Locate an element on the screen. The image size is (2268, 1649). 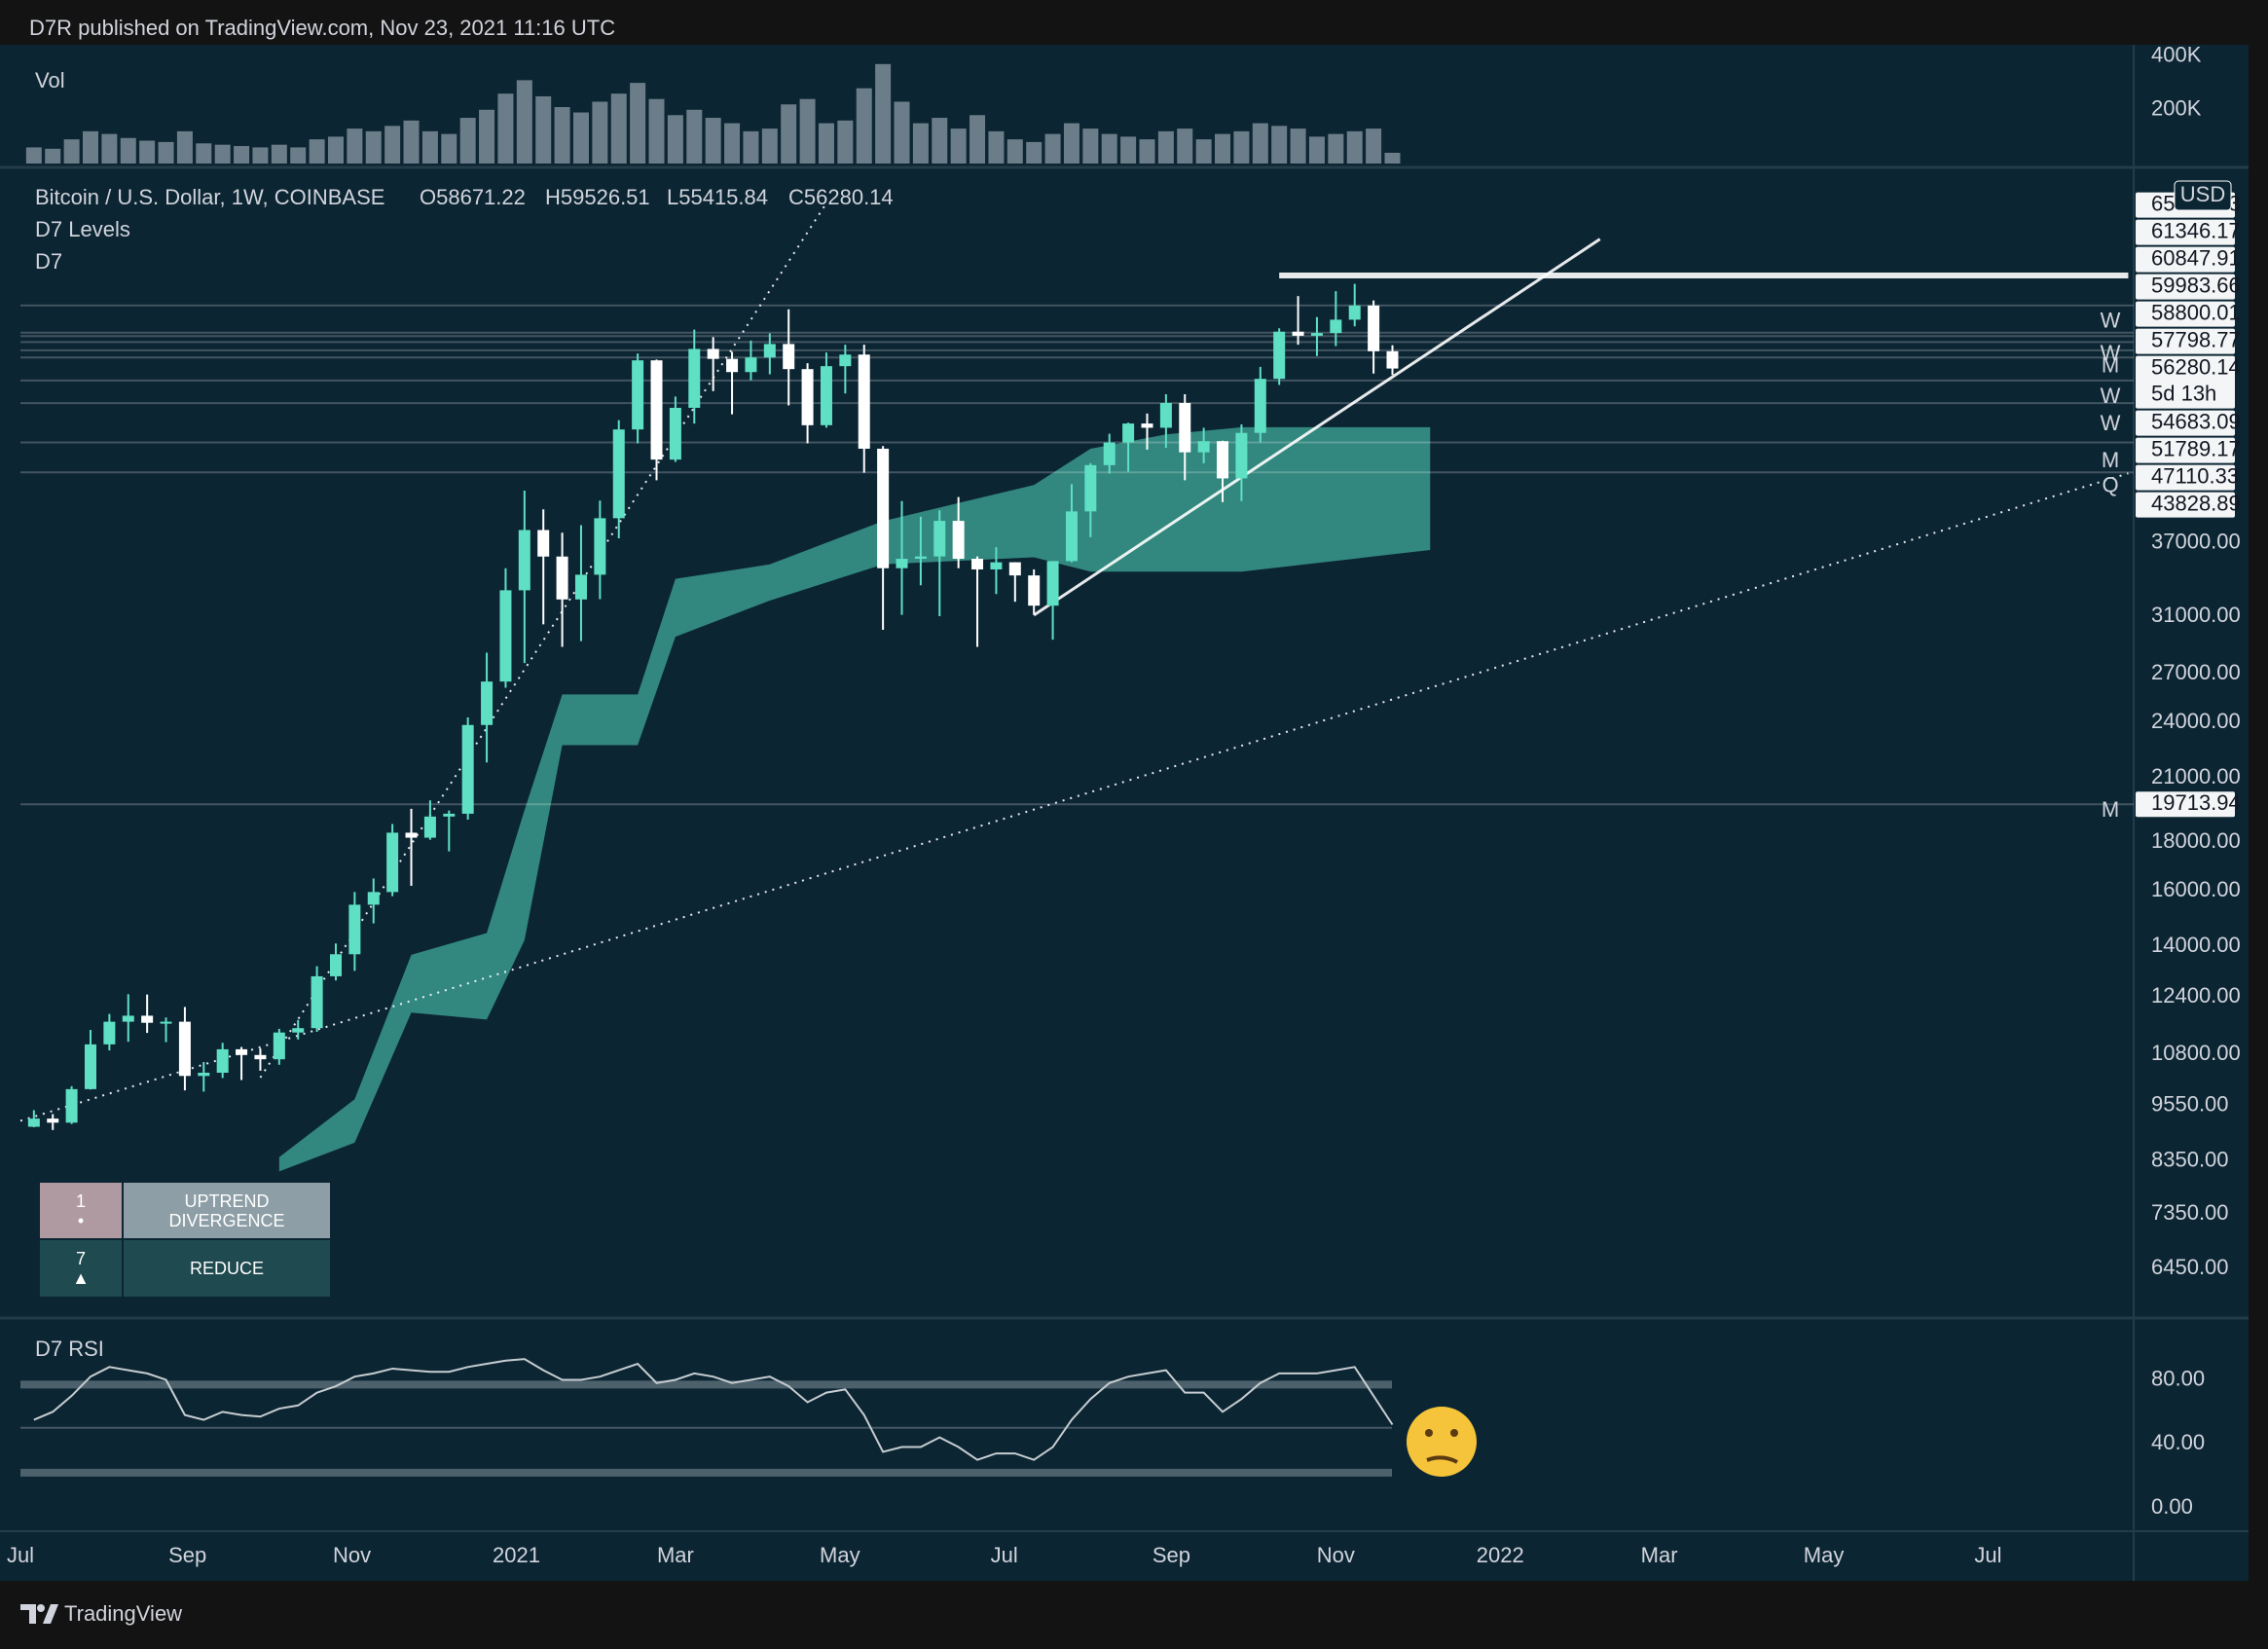
y-tick-label: 8350.00 is located at coordinates (2190, 1160).